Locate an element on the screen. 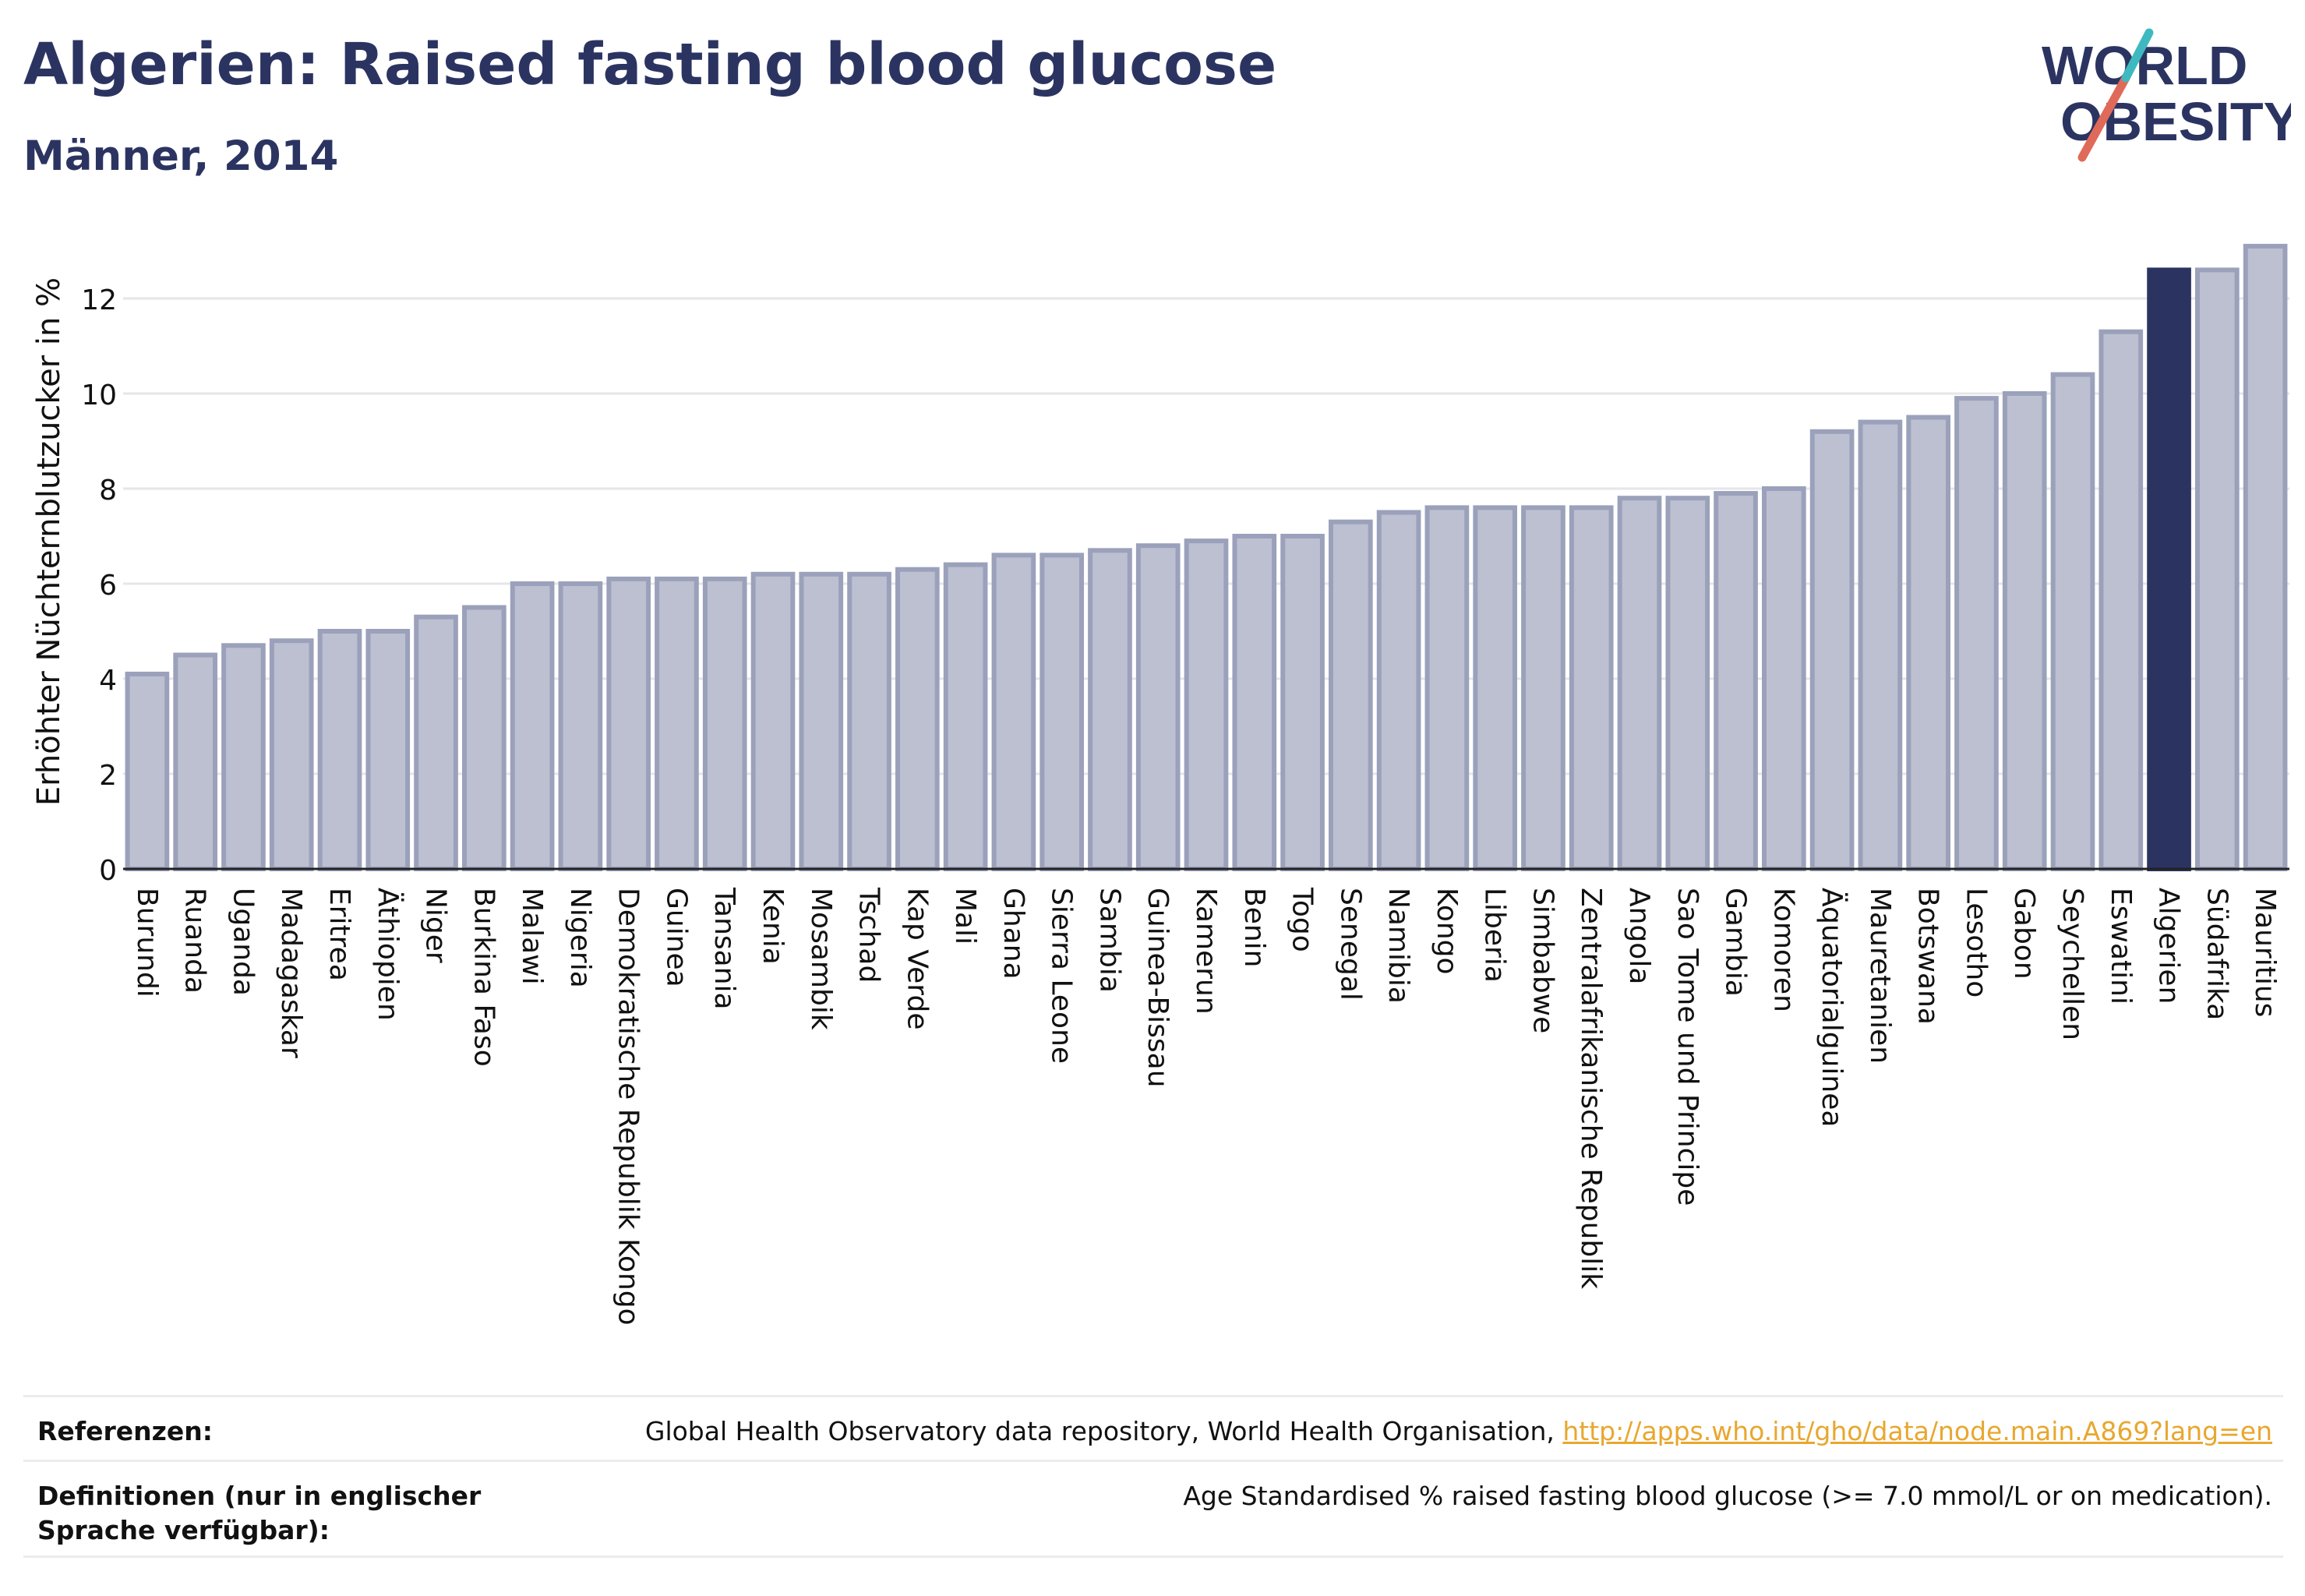 This screenshot has width=2305, height=1596. bar-mauritius is located at coordinates (2265, 557).